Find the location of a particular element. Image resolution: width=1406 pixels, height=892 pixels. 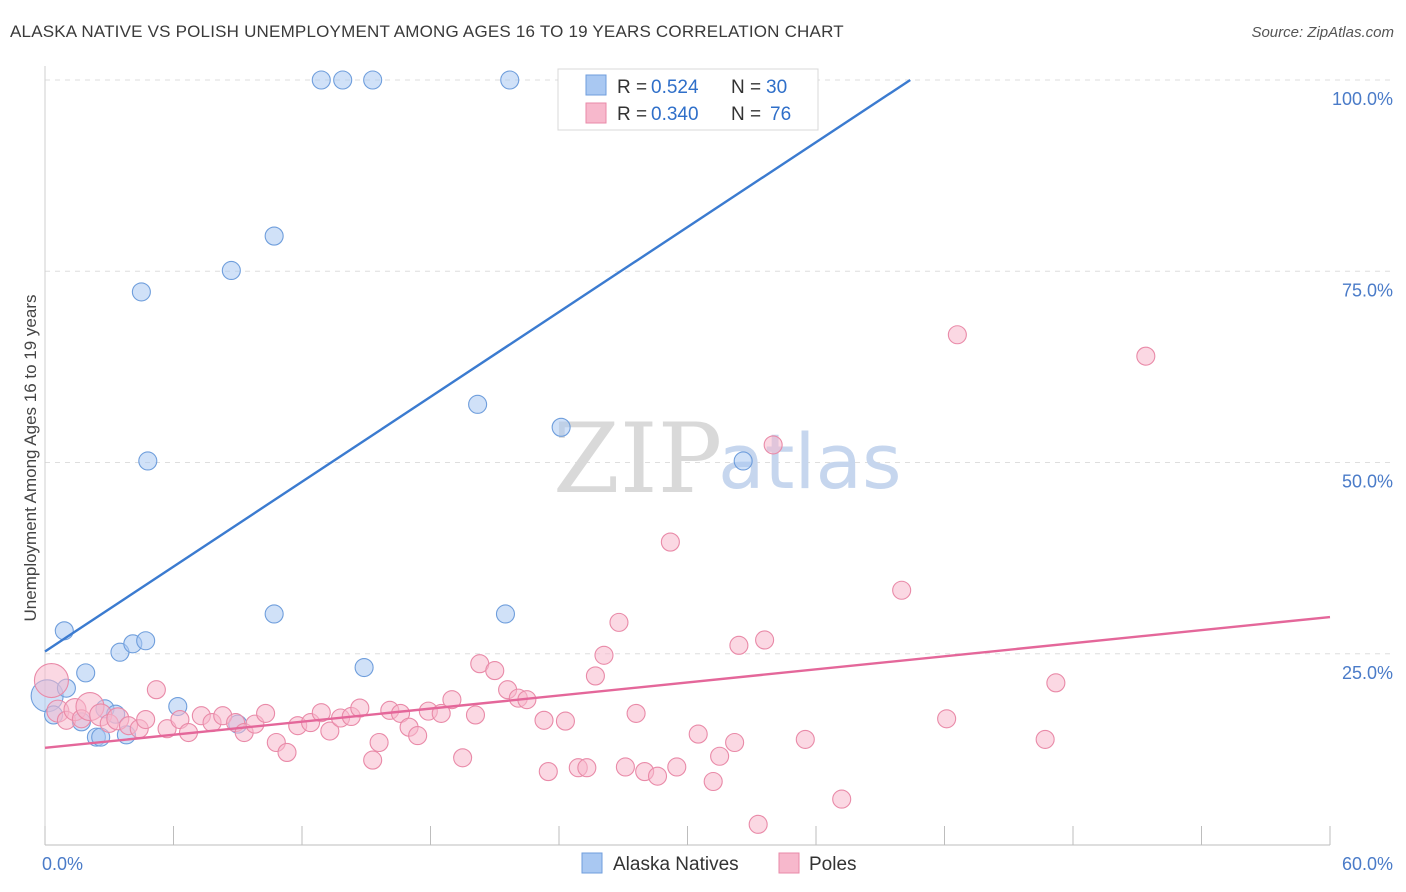

y-axis-label: Unemployment Among Ages 16 to 19 years is located at coordinates (30, 458).